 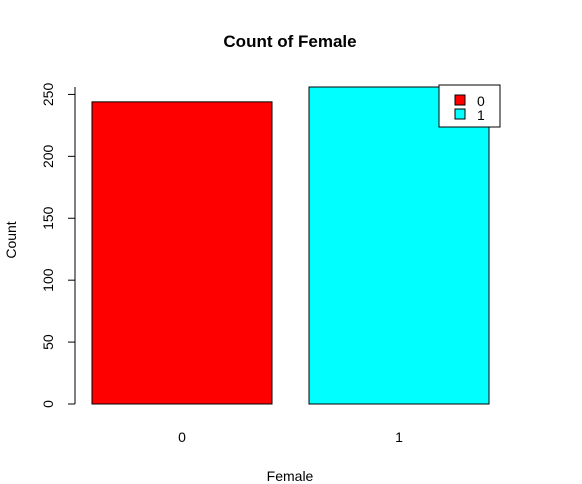 What do you see at coordinates (11, 239) in the screenshot?
I see `y-axis-label: Count` at bounding box center [11, 239].